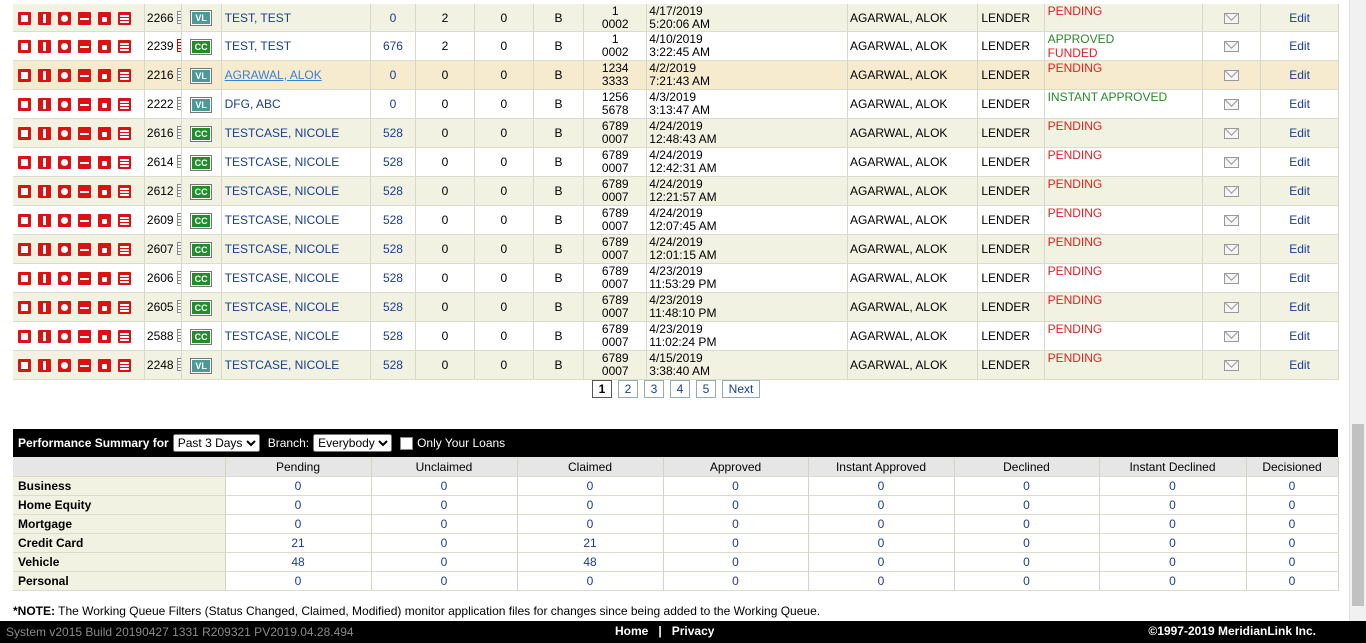 This screenshot has height=643, width=1366. I want to click on vertical-scrollbar, so click(1357, 310).